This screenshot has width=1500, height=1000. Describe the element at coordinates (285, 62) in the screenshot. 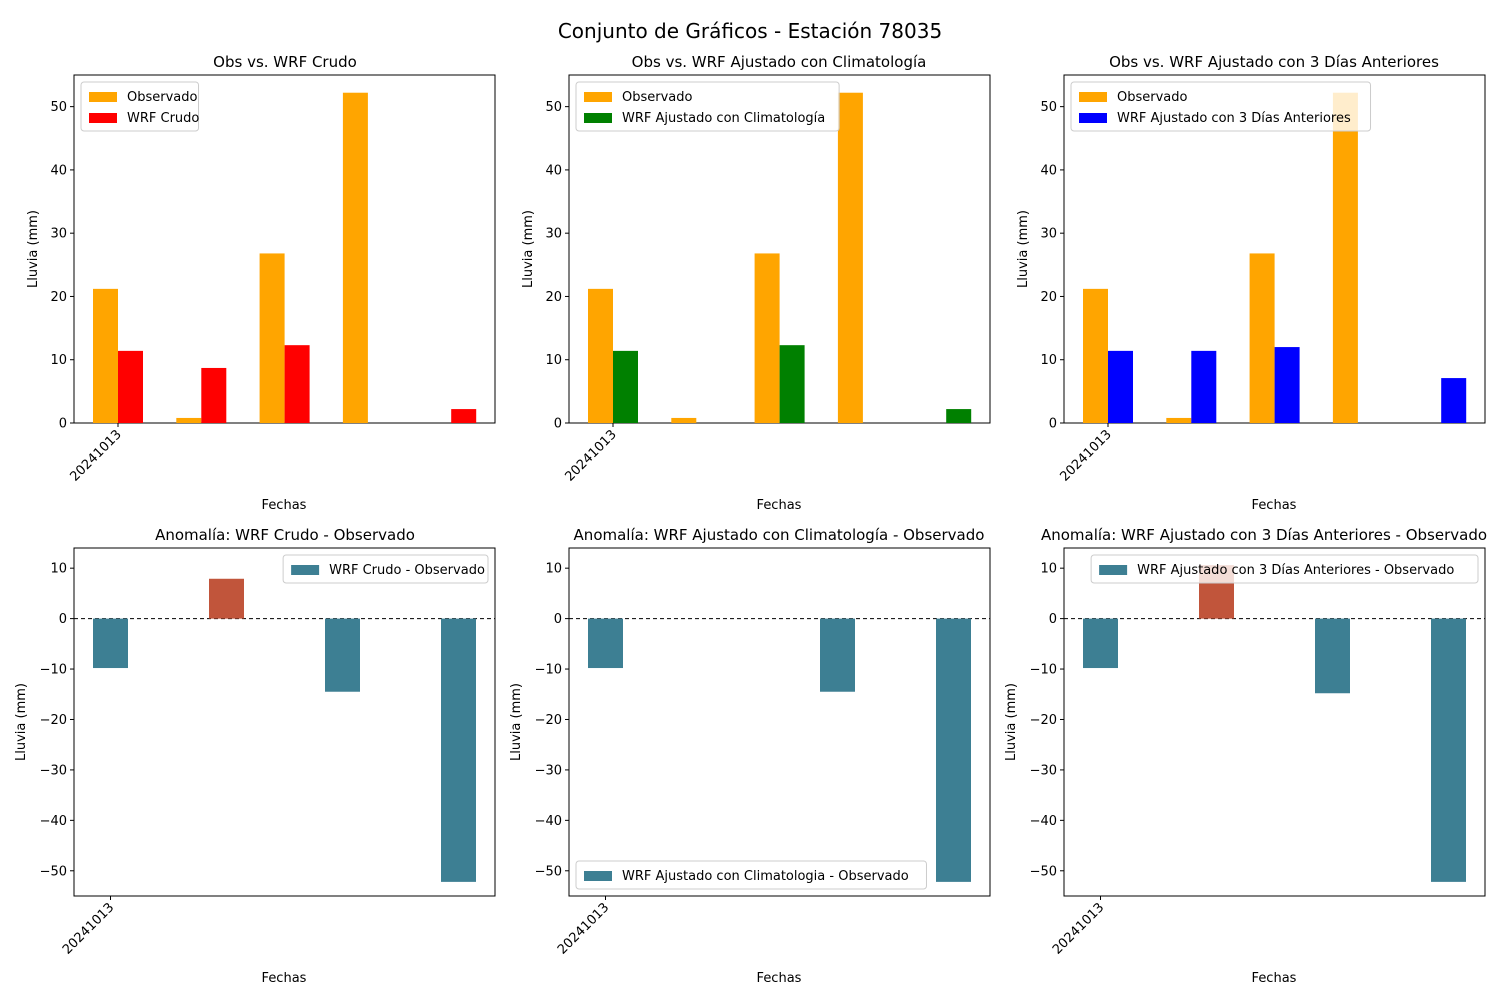

I see `subplot-title: Obs vs. WRF Crudo` at that location.